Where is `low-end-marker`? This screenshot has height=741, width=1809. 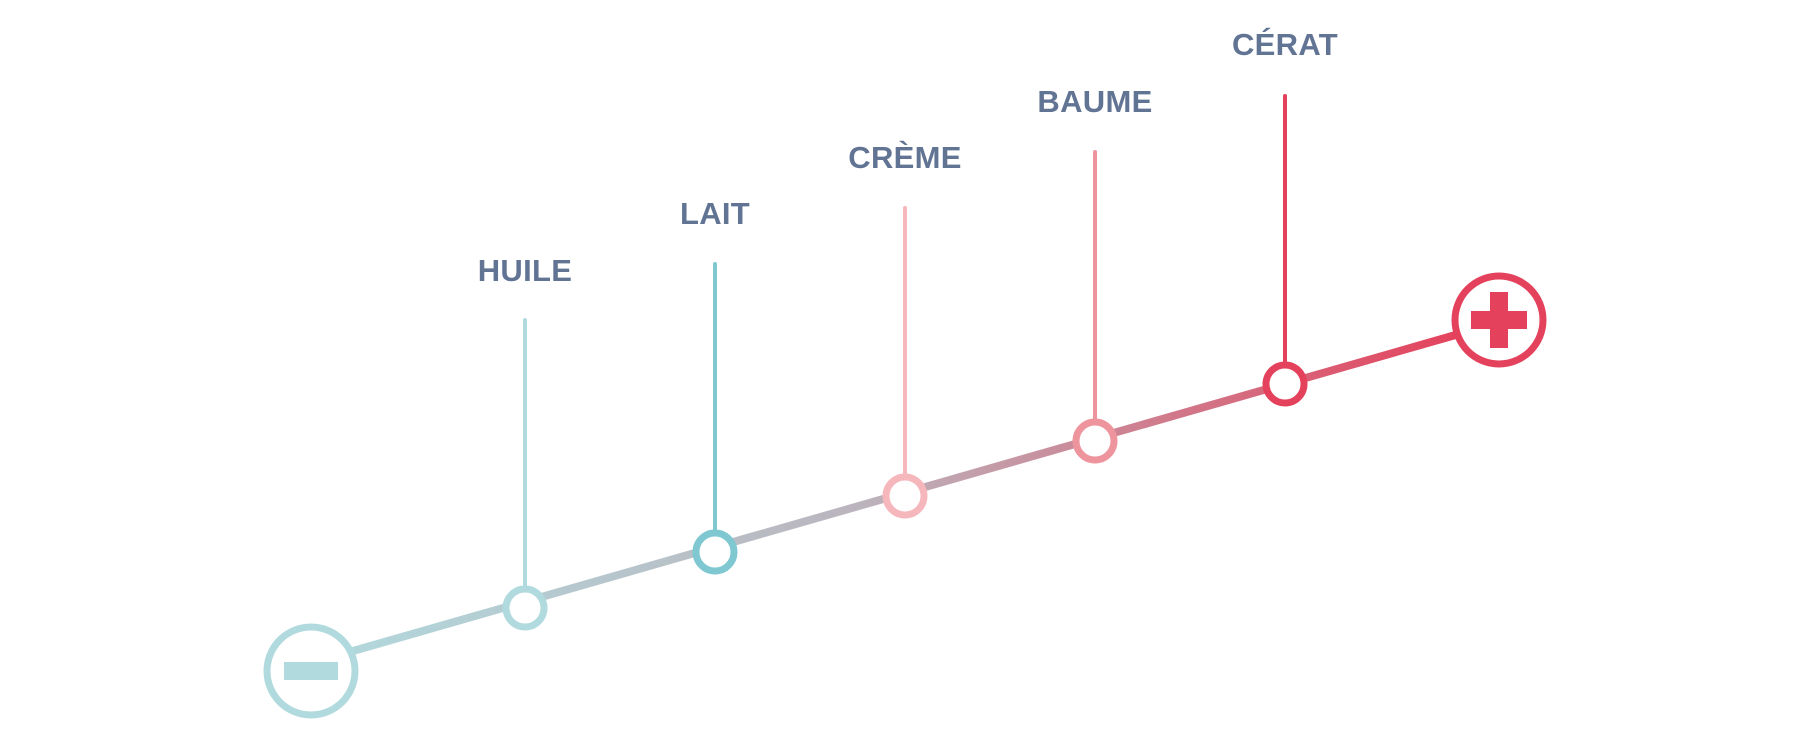
low-end-marker is located at coordinates (311, 671).